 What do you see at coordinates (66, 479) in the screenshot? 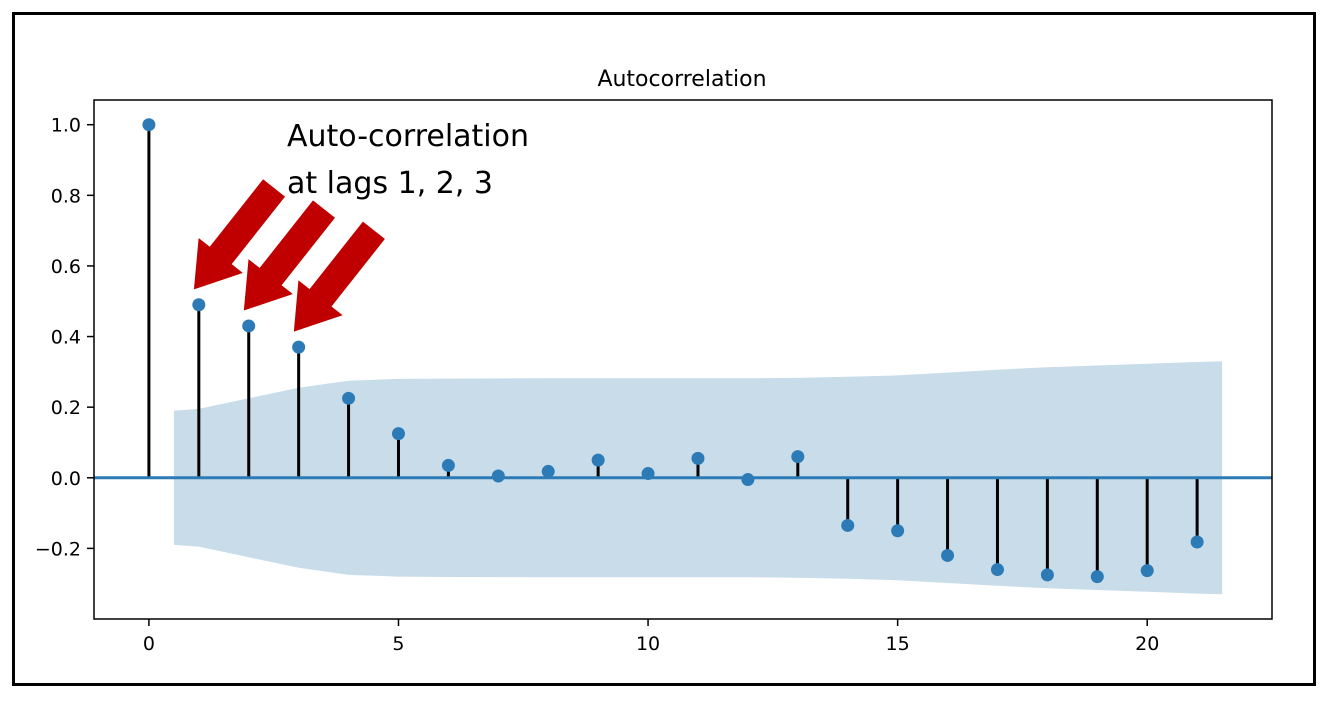
I see `y-tick-label: 0.0` at bounding box center [66, 479].